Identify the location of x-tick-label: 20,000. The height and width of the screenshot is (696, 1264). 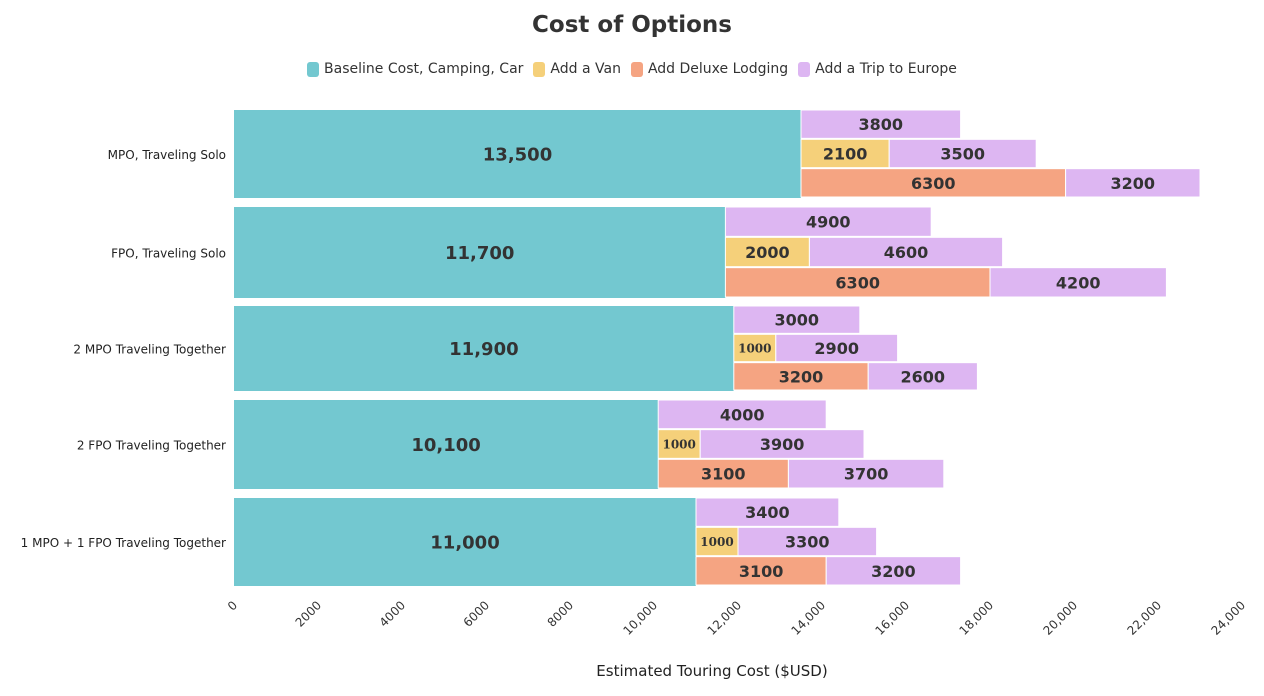
(1061, 618).